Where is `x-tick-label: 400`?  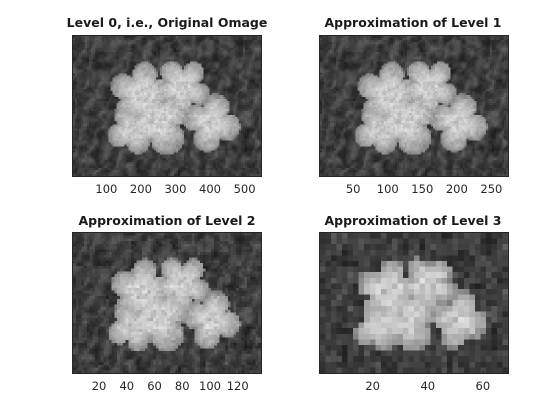 x-tick-label: 400 is located at coordinates (210, 189).